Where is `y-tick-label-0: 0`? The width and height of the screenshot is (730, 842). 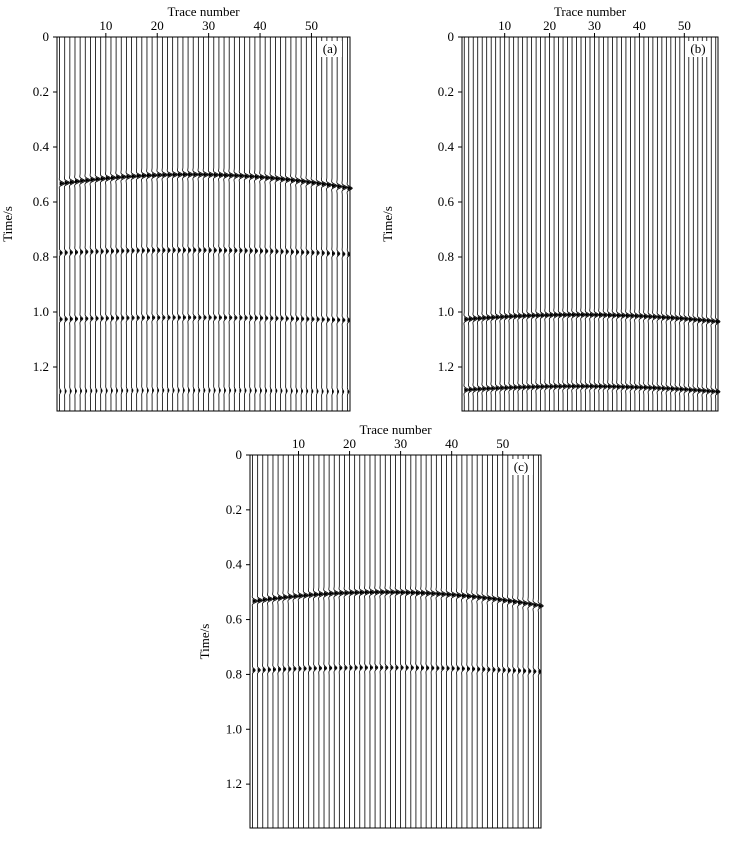
y-tick-label-0: 0 is located at coordinates (46, 36).